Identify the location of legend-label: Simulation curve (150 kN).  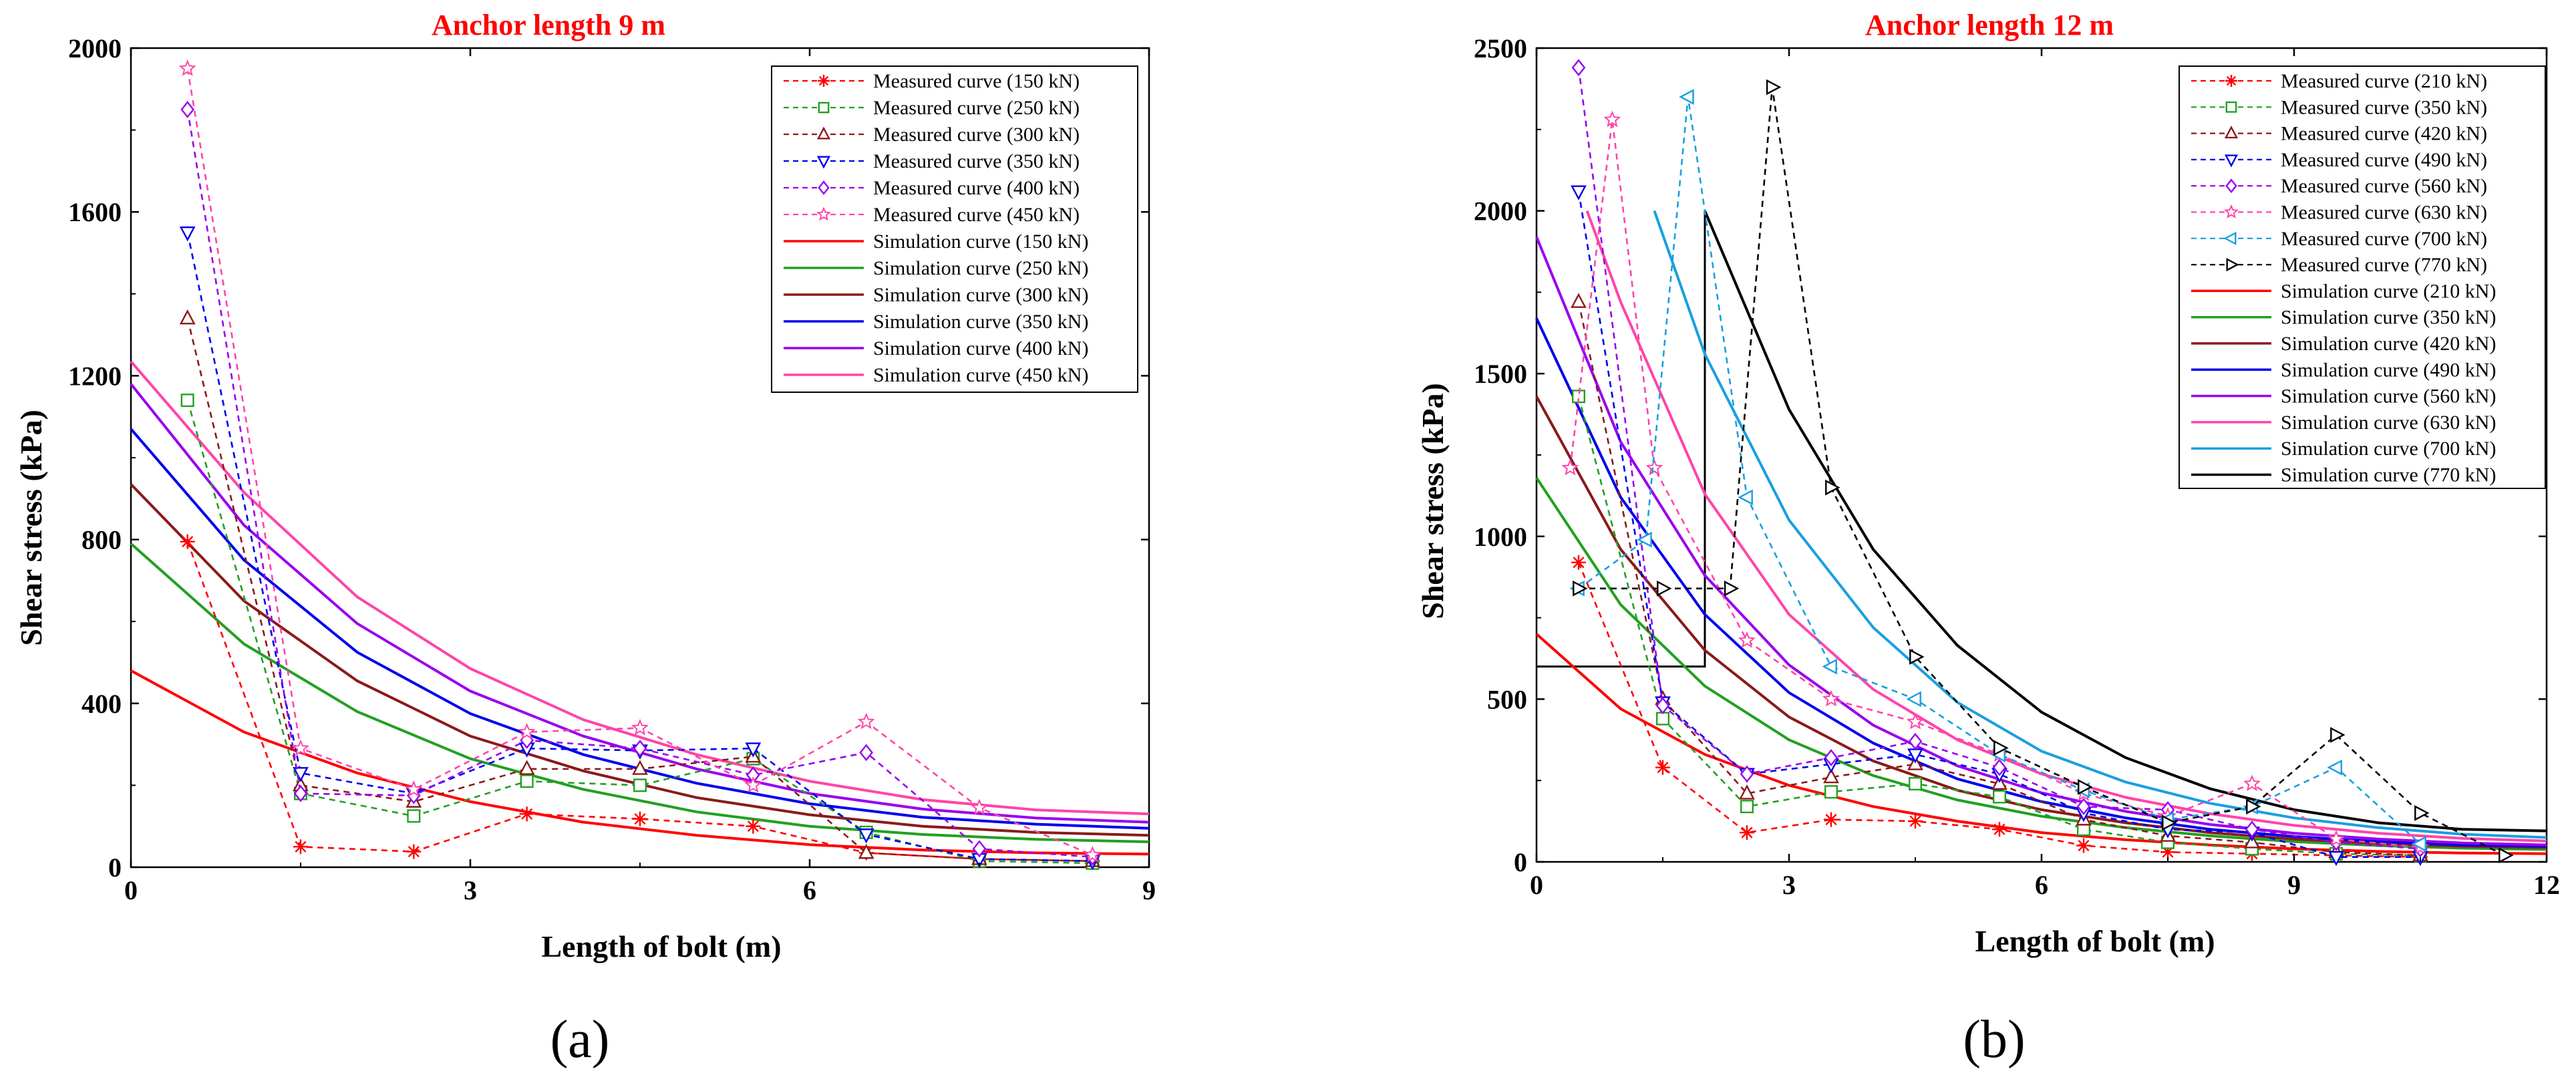
(980, 241).